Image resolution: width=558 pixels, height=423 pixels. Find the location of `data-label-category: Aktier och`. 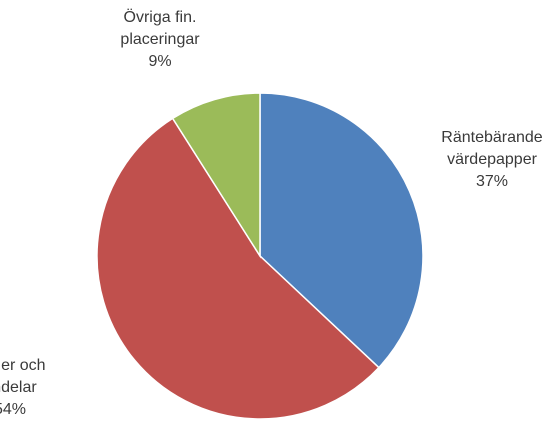

data-label-category: Aktier och is located at coordinates (23, 365).